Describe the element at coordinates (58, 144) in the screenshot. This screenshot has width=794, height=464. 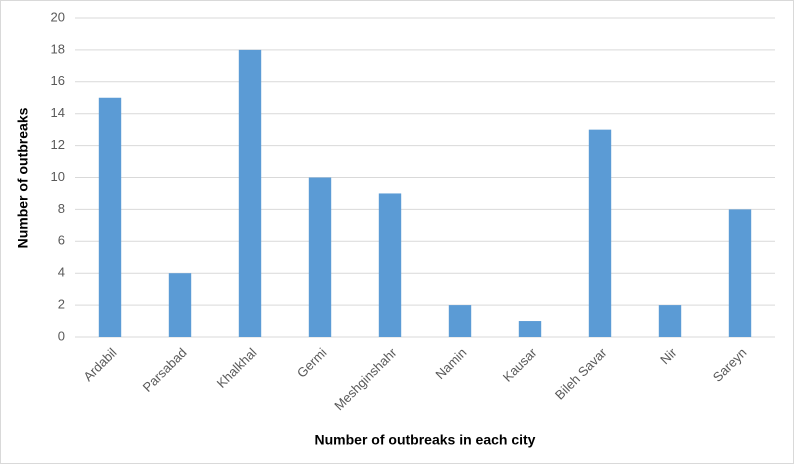
I see `y-tick-label: 12` at that location.